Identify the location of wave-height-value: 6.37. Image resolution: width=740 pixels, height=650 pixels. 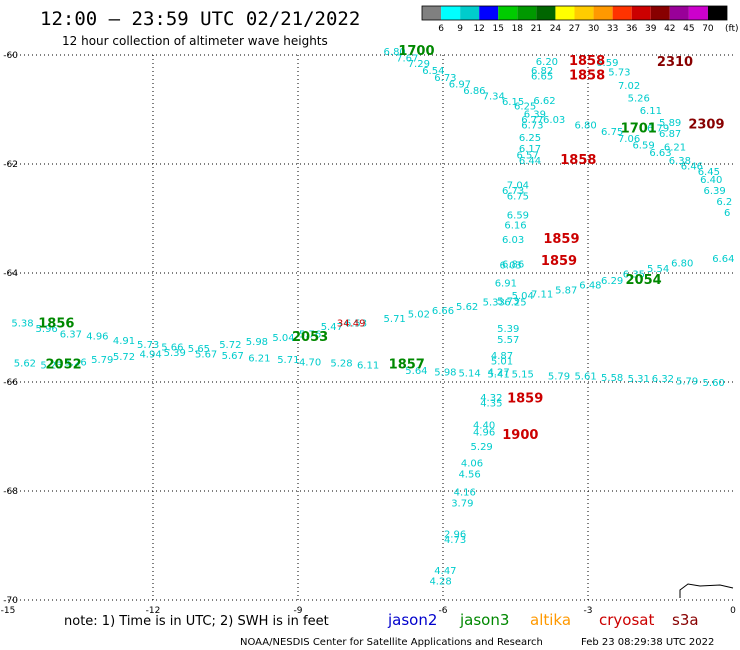
(71, 334).